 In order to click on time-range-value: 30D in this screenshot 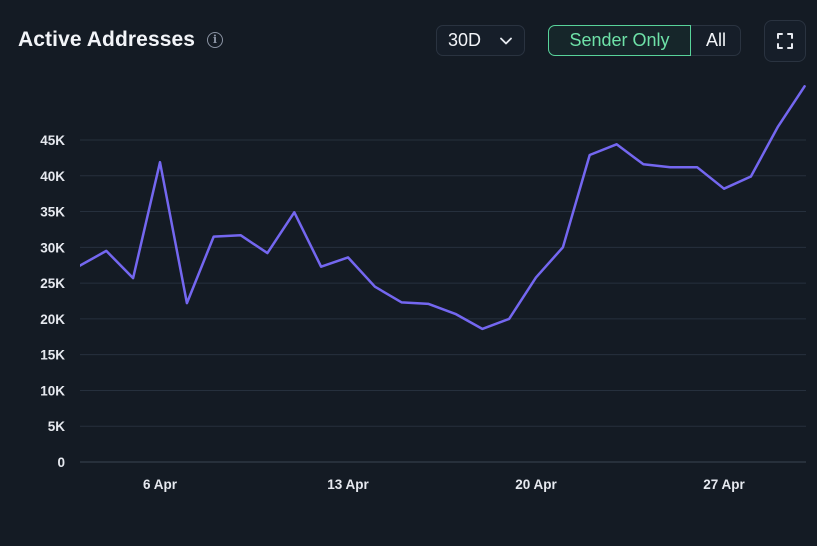, I will do `click(465, 40)`.